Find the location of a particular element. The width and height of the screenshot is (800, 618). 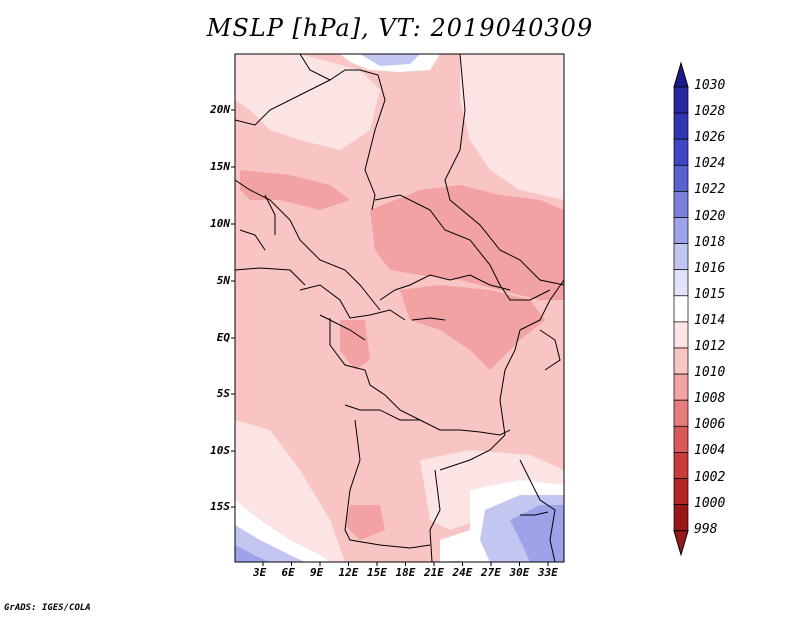

lon-label: 33E is located at coordinates (548, 572).